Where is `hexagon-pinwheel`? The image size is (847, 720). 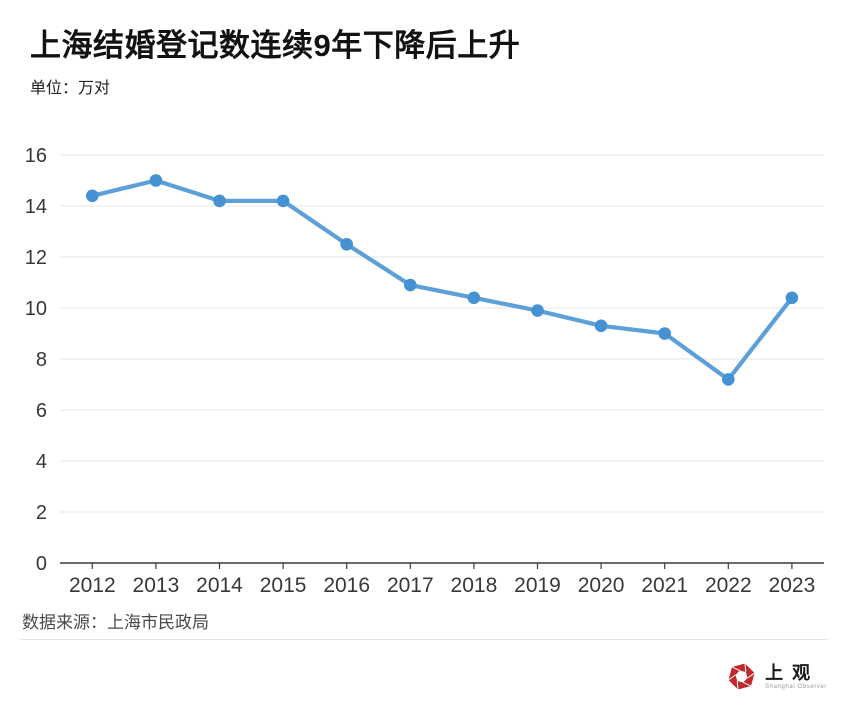 hexagon-pinwheel is located at coordinates (741, 676).